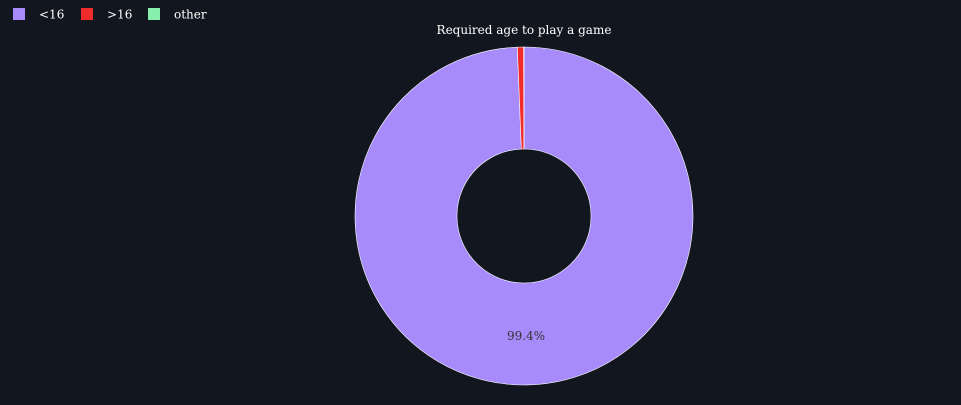 This screenshot has width=961, height=405. Describe the element at coordinates (51, 15) in the screenshot. I see `legend-label-under-16: <16` at that location.